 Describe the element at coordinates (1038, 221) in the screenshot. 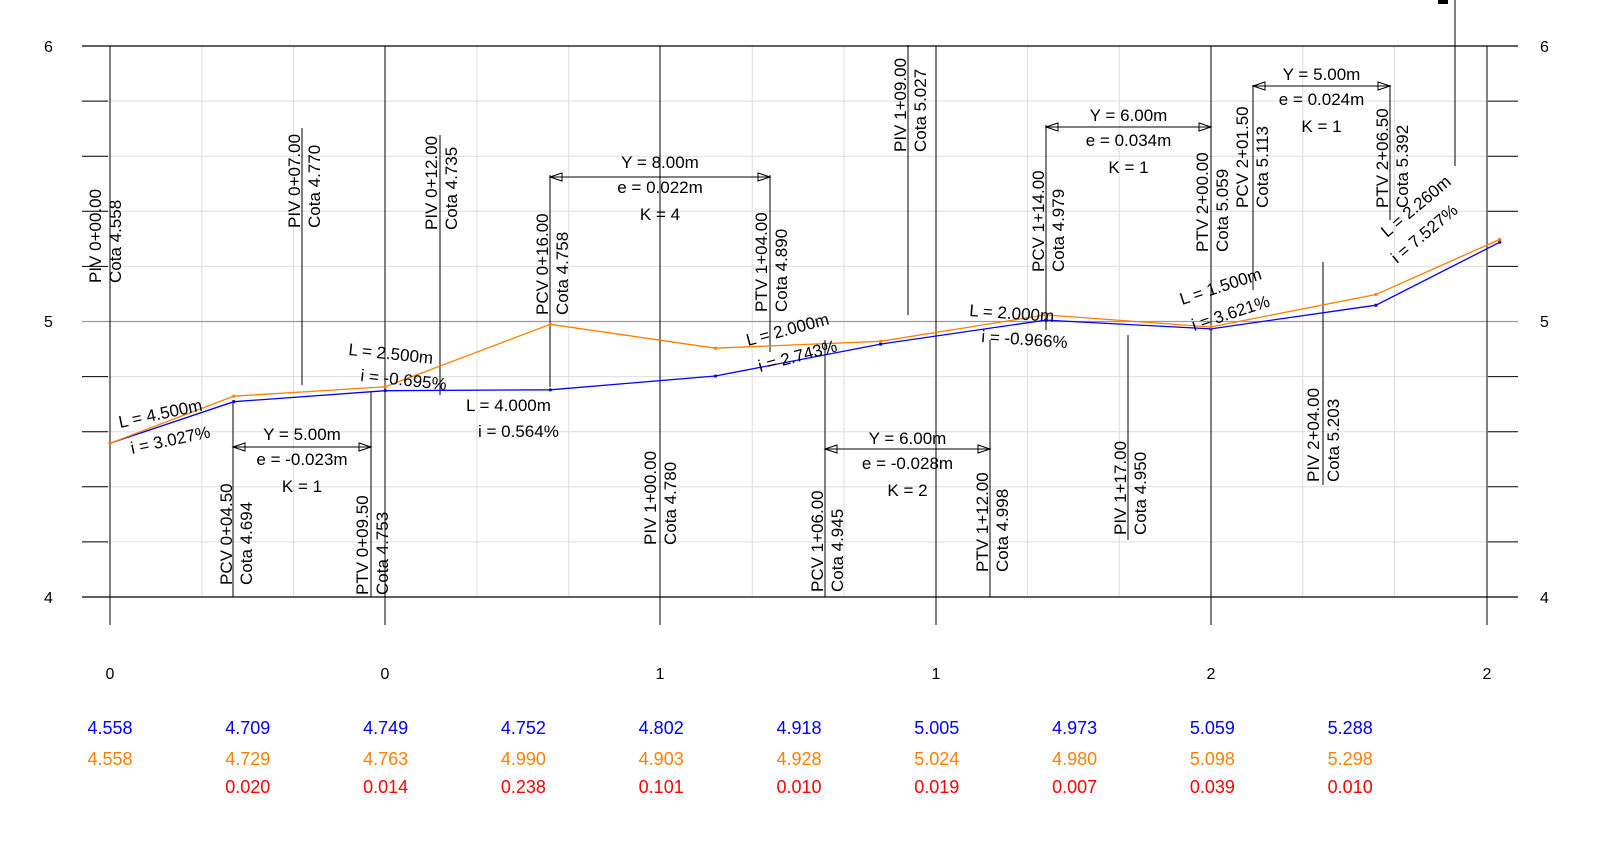

I see `station-label: PCV 1+14.00` at that location.